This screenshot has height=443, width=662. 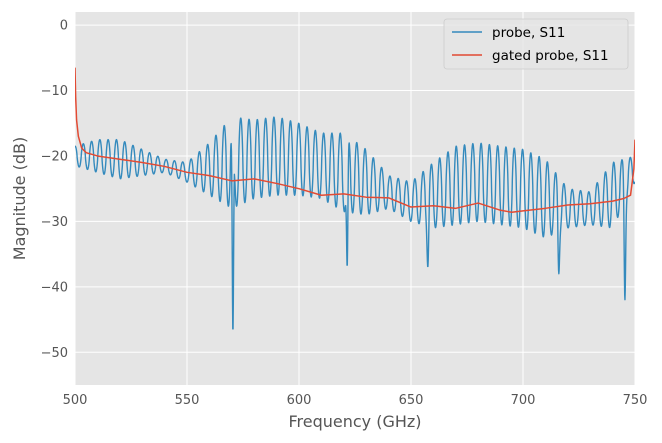 I want to click on y-tick-label: 0, so click(x=64, y=26).